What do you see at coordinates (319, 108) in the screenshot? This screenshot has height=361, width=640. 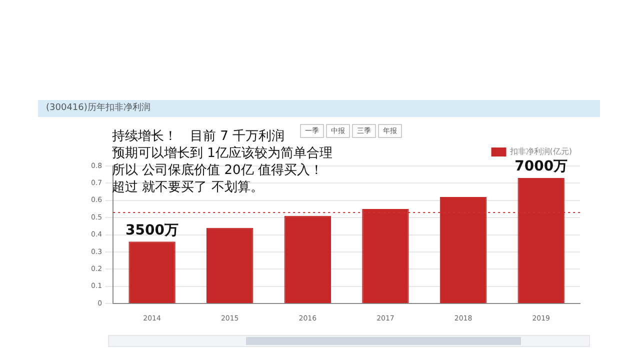 I see `chart-title: (300416)历年扣非净利润` at bounding box center [319, 108].